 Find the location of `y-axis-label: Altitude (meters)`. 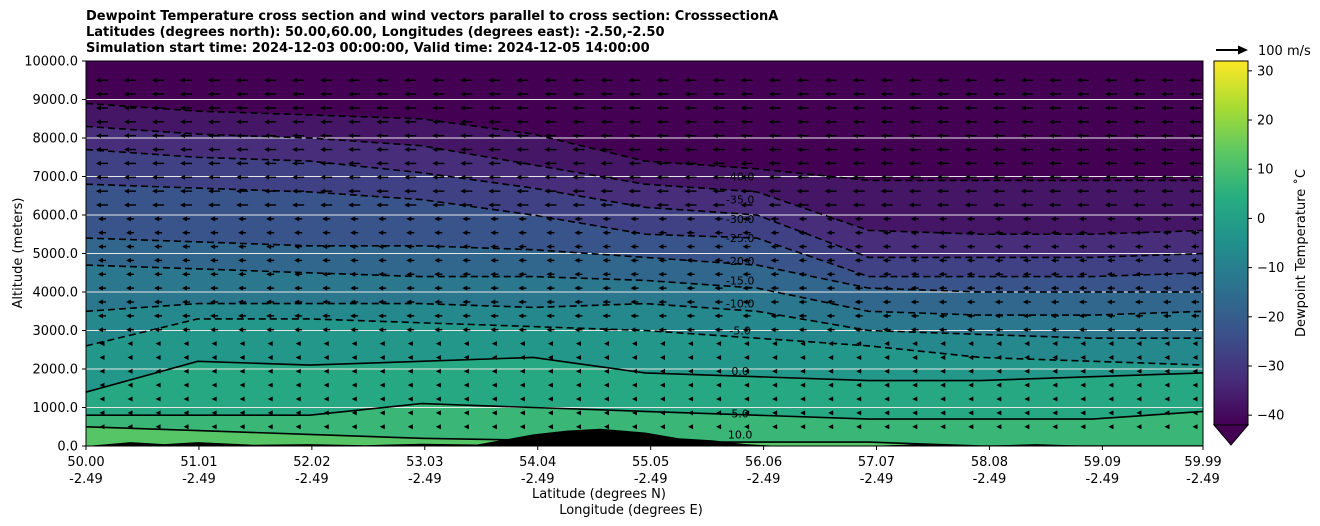

y-axis-label: Altitude (meters) is located at coordinates (18, 253).